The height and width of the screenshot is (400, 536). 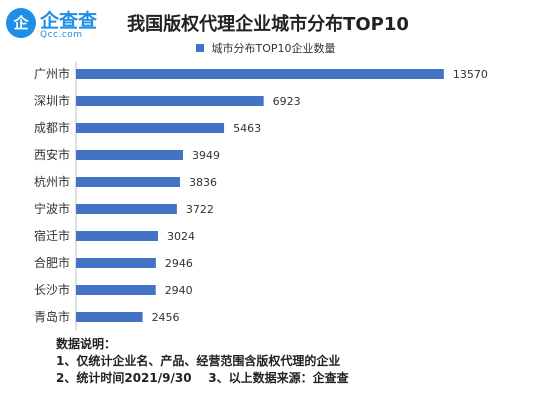 I want to click on data-label: 6923, so click(x=287, y=101).